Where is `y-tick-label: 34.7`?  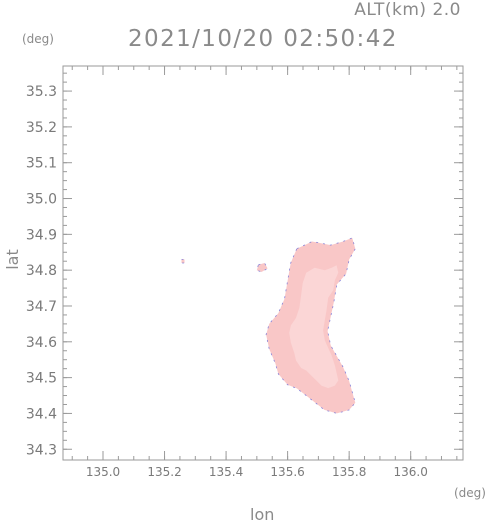 y-tick-label: 34.7 is located at coordinates (41, 307).